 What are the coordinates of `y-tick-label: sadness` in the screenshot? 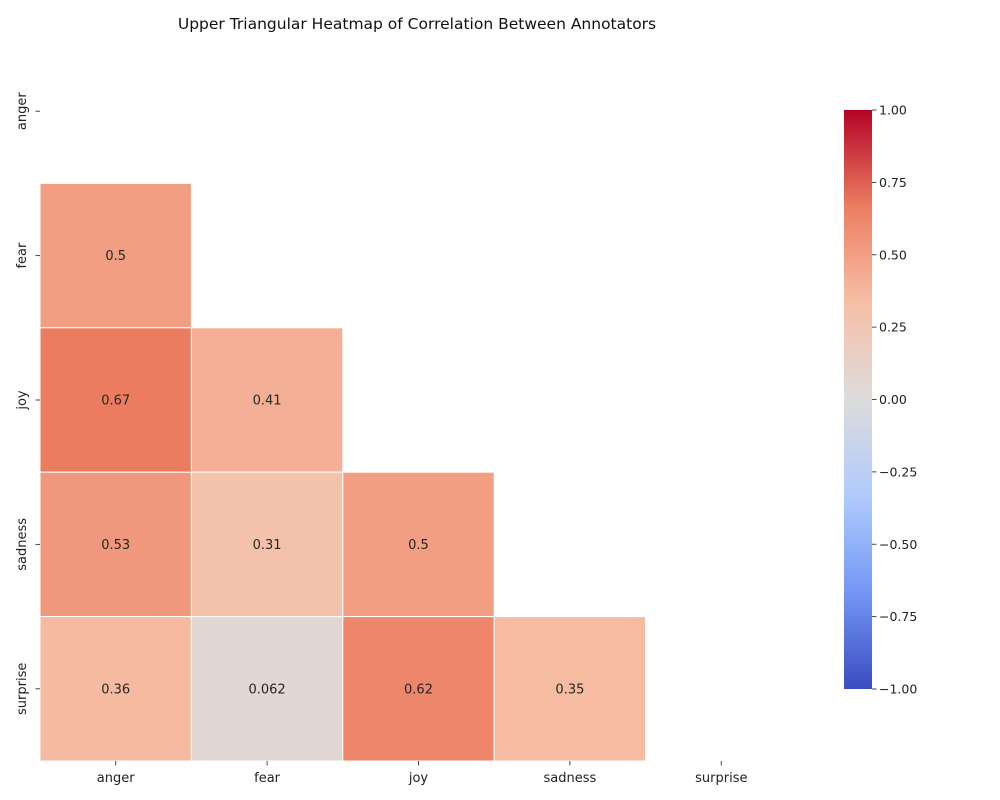 It's located at (22, 544).